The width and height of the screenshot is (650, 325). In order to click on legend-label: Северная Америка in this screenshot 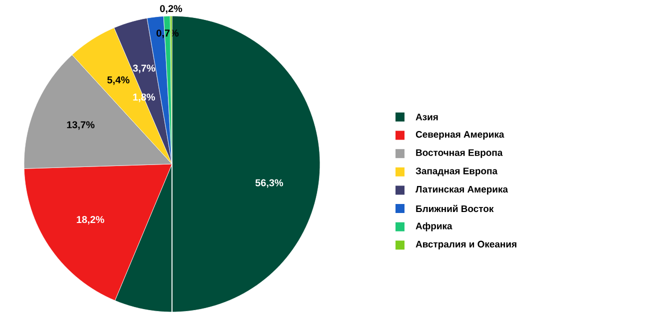, I will do `click(460, 135)`.